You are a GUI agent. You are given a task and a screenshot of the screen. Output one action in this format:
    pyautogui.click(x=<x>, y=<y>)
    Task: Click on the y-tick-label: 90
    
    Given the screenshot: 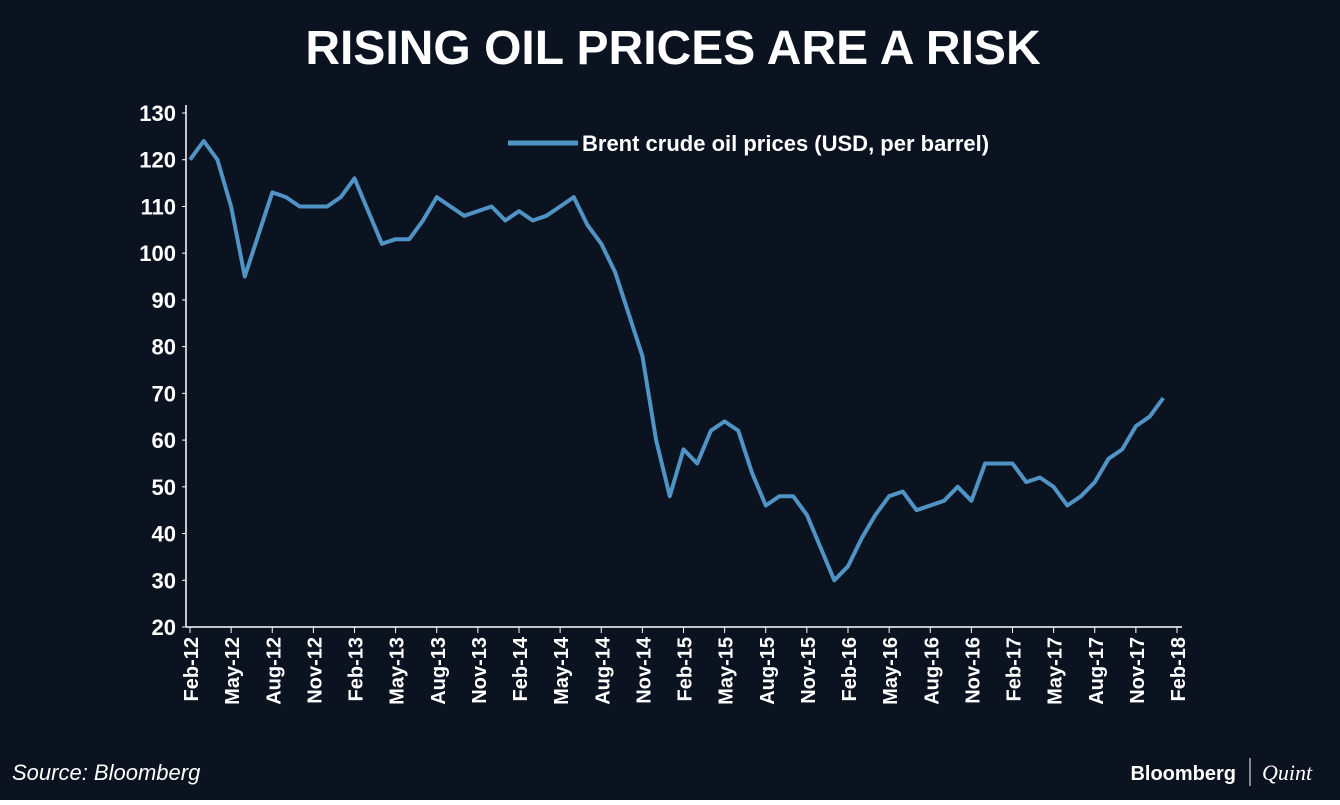 What is the action you would take?
    pyautogui.click(x=164, y=300)
    